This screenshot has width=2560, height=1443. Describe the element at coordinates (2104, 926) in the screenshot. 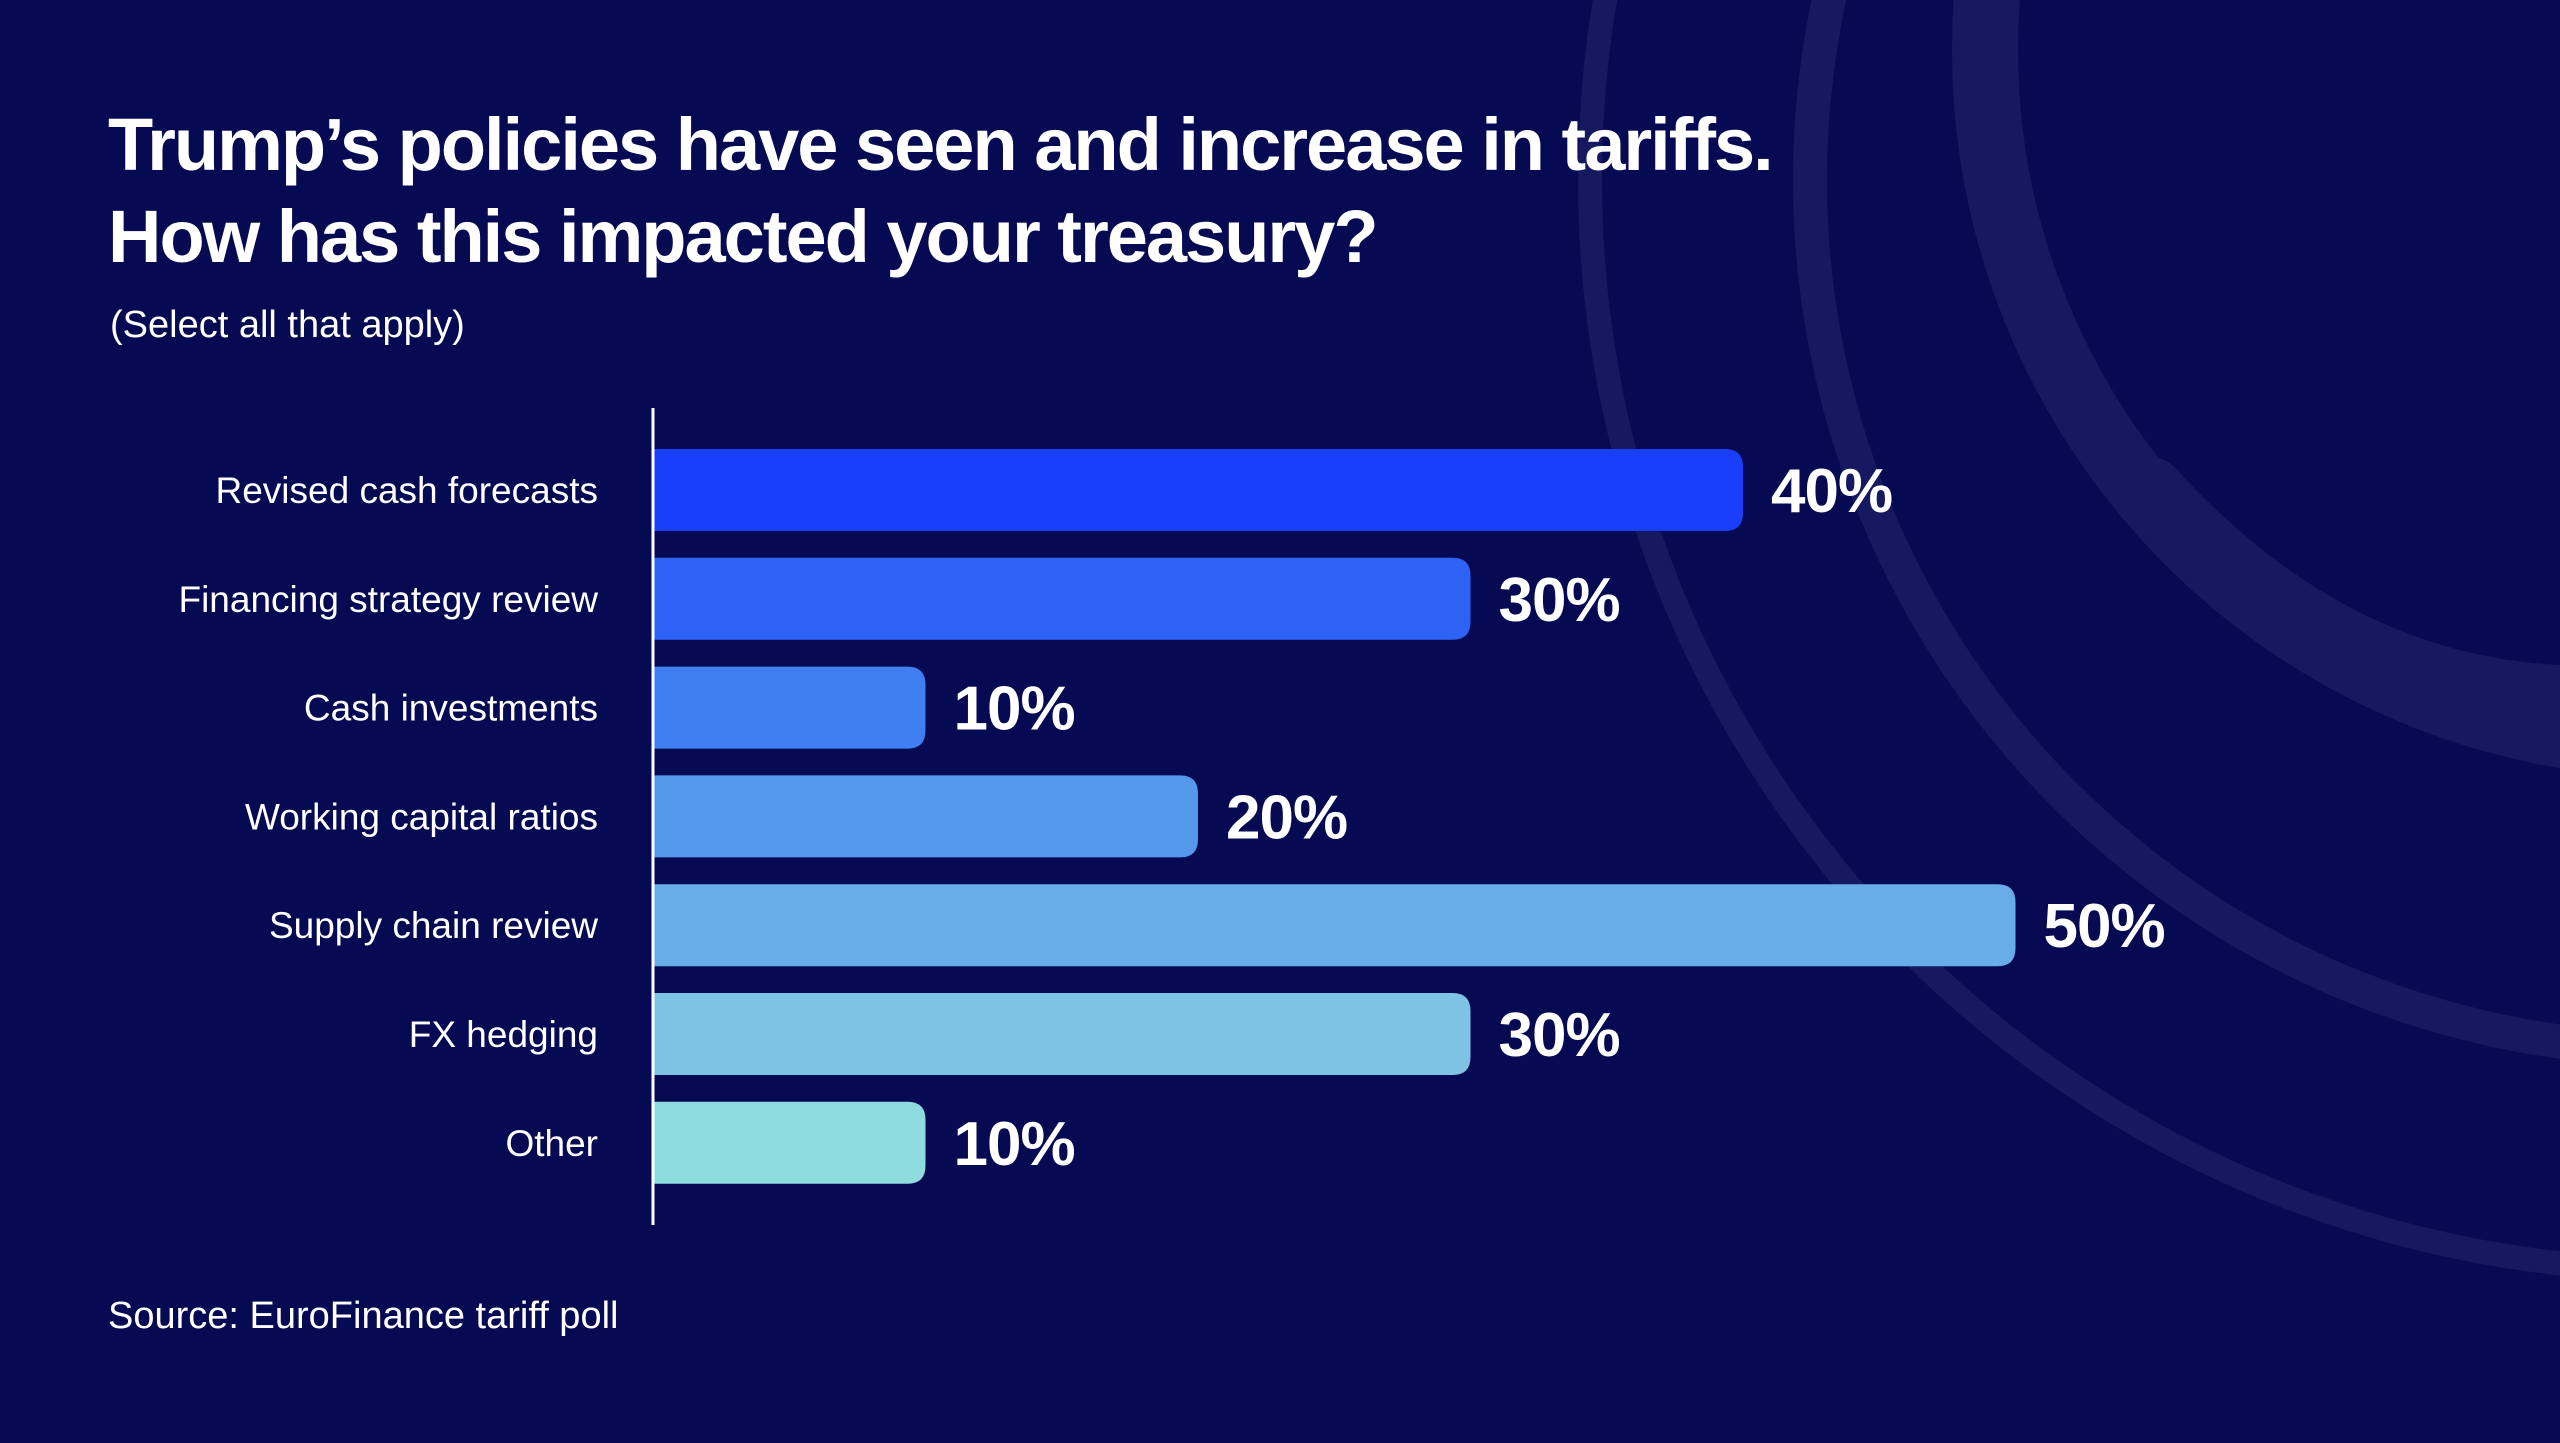

I see `value-label-5: 50%` at that location.